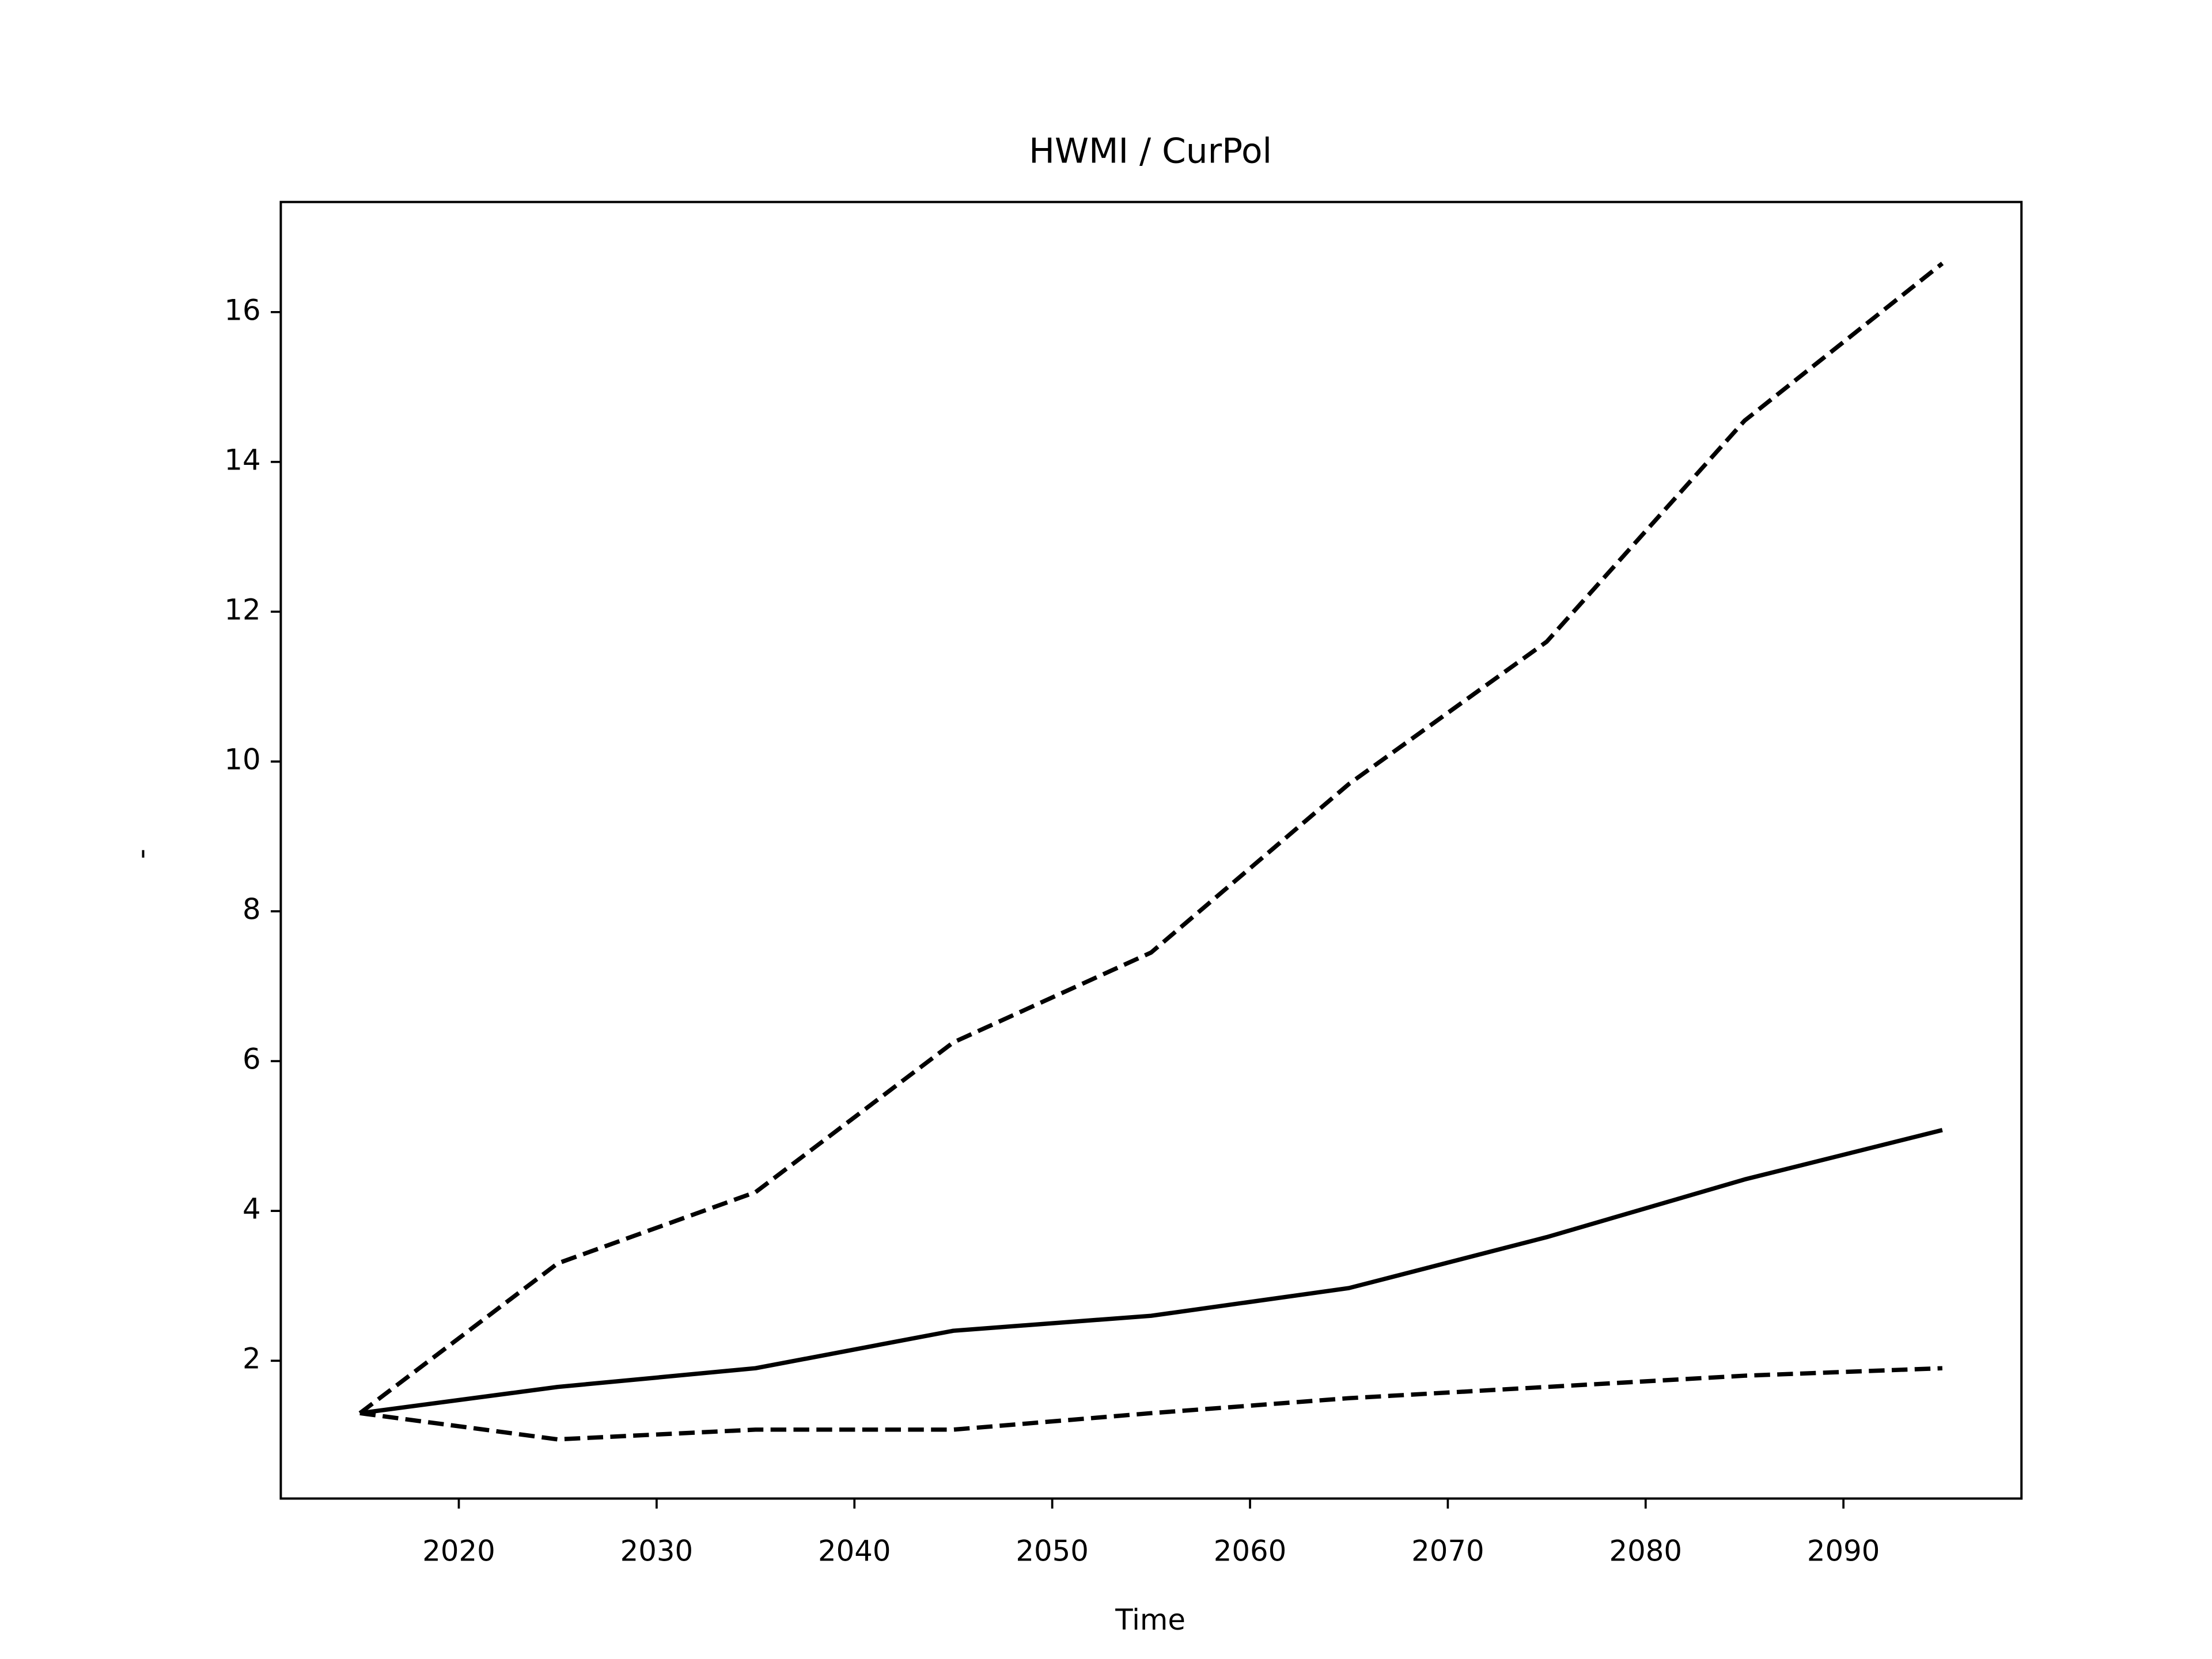 This screenshot has height=1659, width=2212. I want to click on chart-title: HWMI / CurPol, so click(1150, 152).